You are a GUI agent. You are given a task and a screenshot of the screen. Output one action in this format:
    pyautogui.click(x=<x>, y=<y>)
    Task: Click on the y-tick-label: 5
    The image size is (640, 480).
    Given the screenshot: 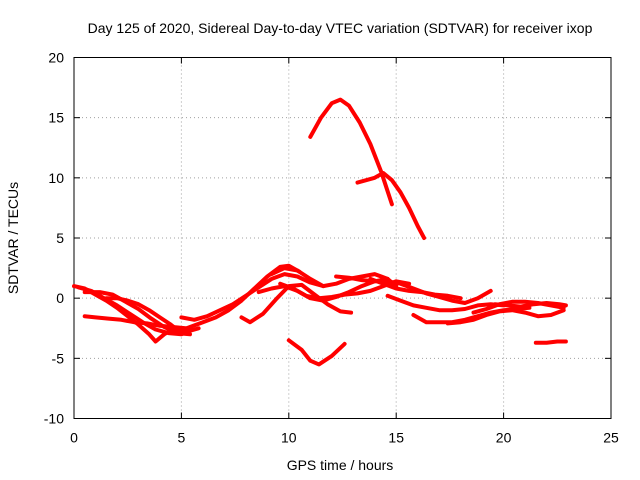 What is the action you would take?
    pyautogui.click(x=60, y=238)
    